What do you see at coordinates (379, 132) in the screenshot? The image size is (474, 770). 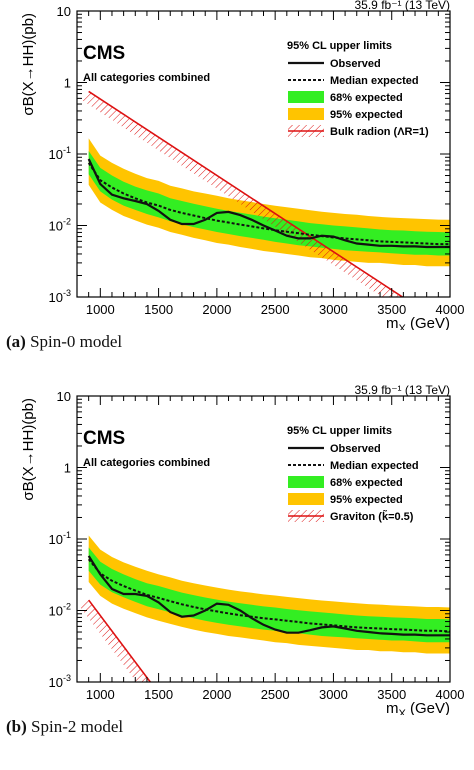 I see `legend-label: Bulk radion (ΛR=1)` at bounding box center [379, 132].